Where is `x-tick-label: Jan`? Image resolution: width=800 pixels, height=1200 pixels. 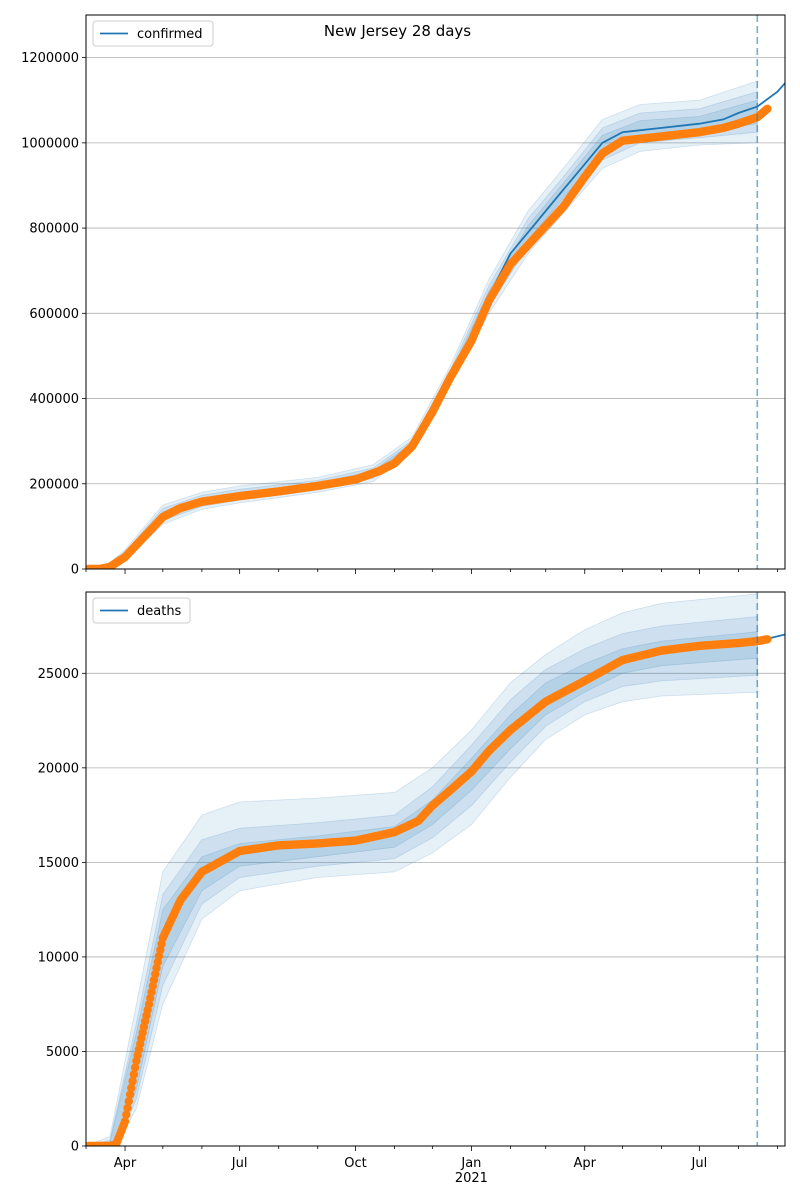
x-tick-label: Jan is located at coordinates (470, 1163).